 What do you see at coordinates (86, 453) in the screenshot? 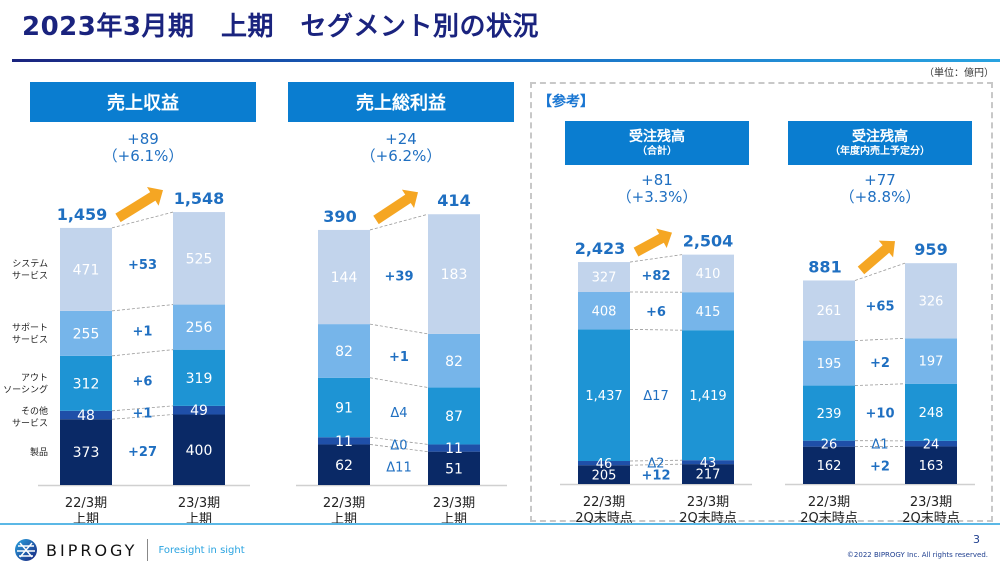
I see `segment-value-label: 373` at bounding box center [86, 453].